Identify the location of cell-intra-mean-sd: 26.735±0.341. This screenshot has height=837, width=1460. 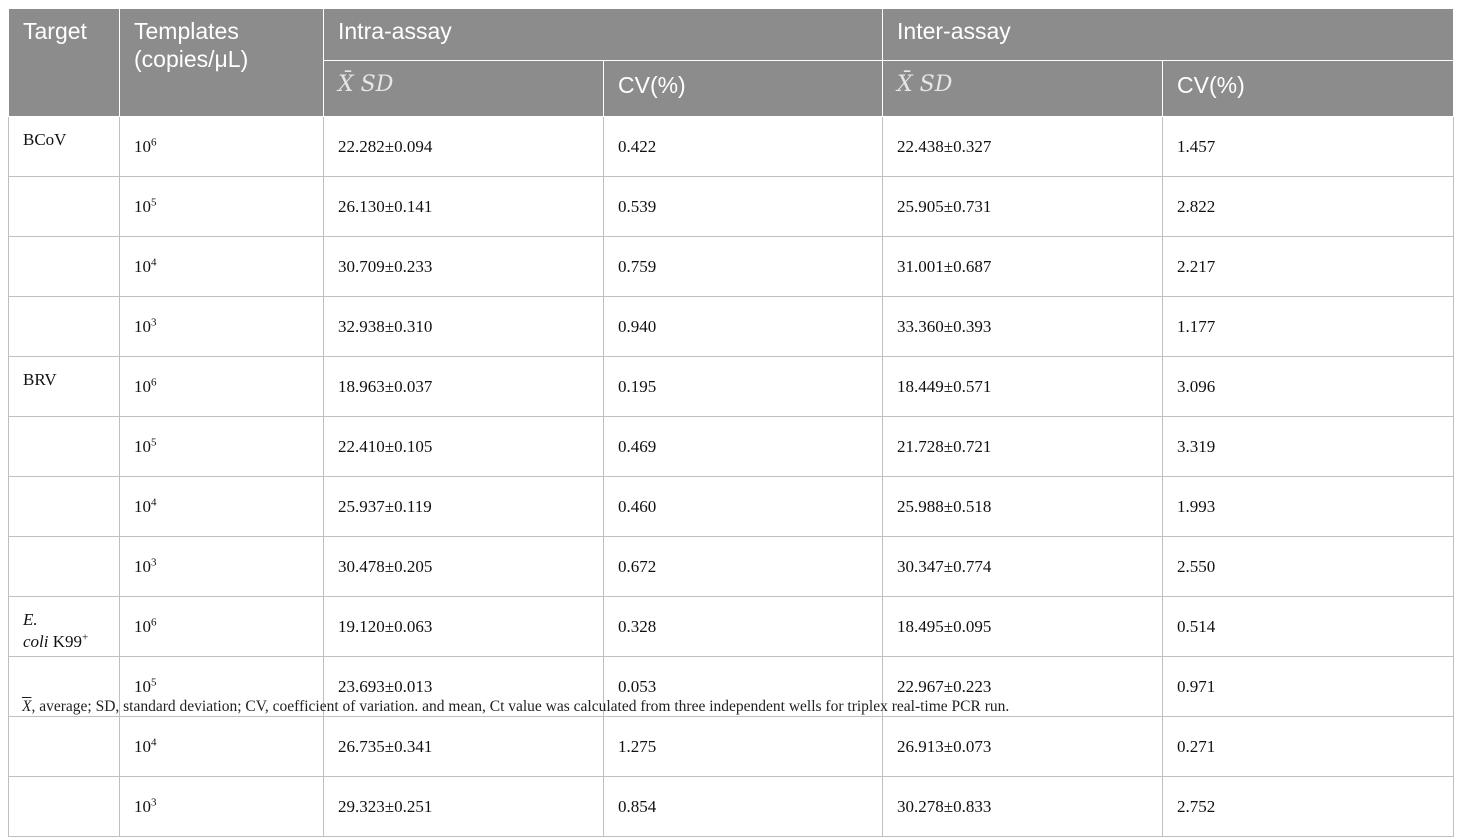
(463, 746).